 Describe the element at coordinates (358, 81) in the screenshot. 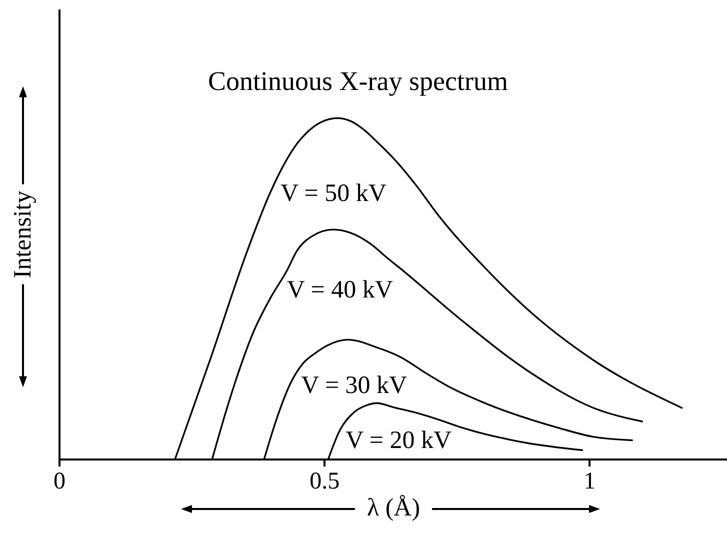

I see `chart-title: Continuous X-ray spectrum` at that location.